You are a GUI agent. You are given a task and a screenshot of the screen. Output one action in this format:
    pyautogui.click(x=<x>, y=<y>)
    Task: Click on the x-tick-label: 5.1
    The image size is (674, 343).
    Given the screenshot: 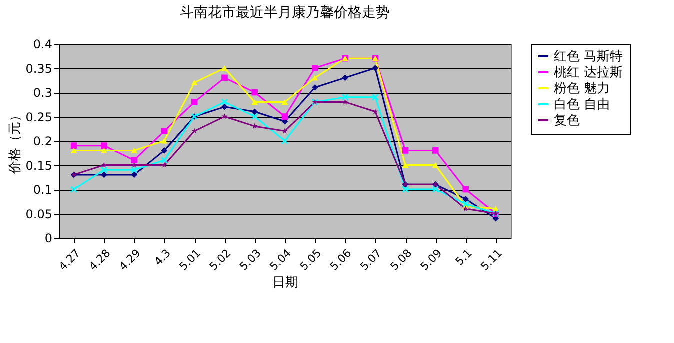 What is the action you would take?
    pyautogui.click(x=464, y=257)
    